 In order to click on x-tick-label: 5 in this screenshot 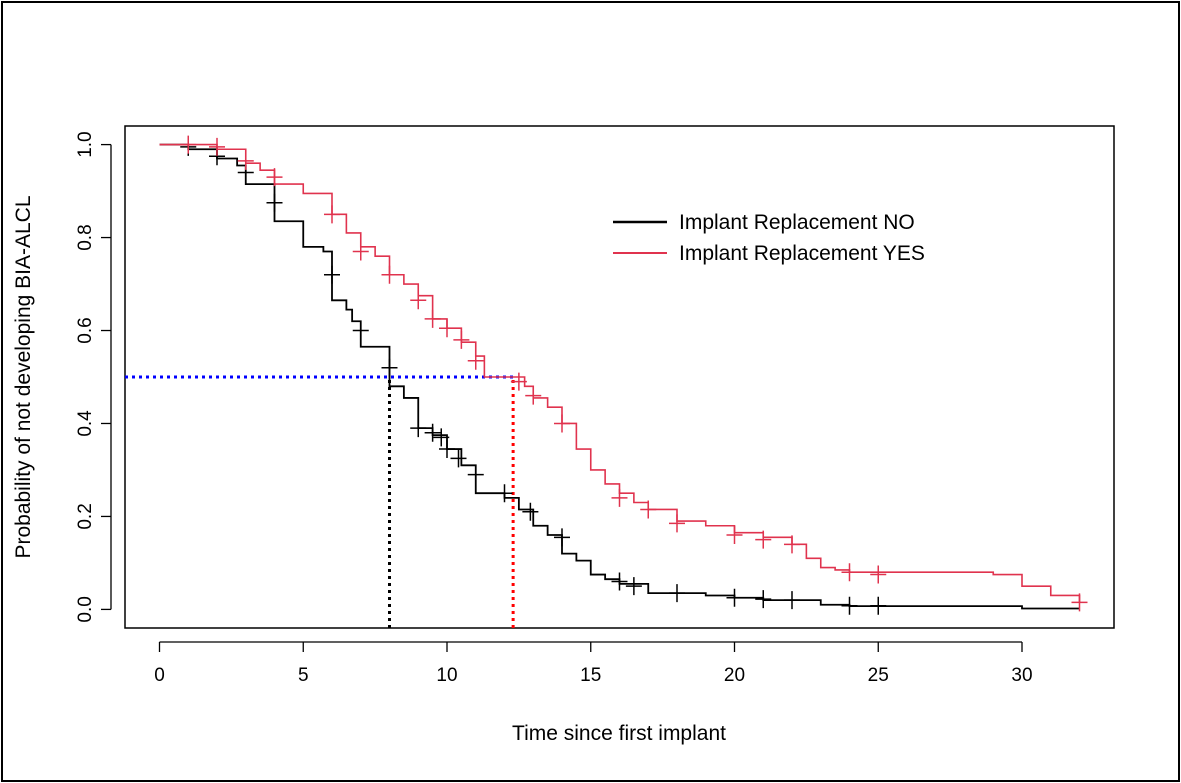, I will do `click(303, 675)`.